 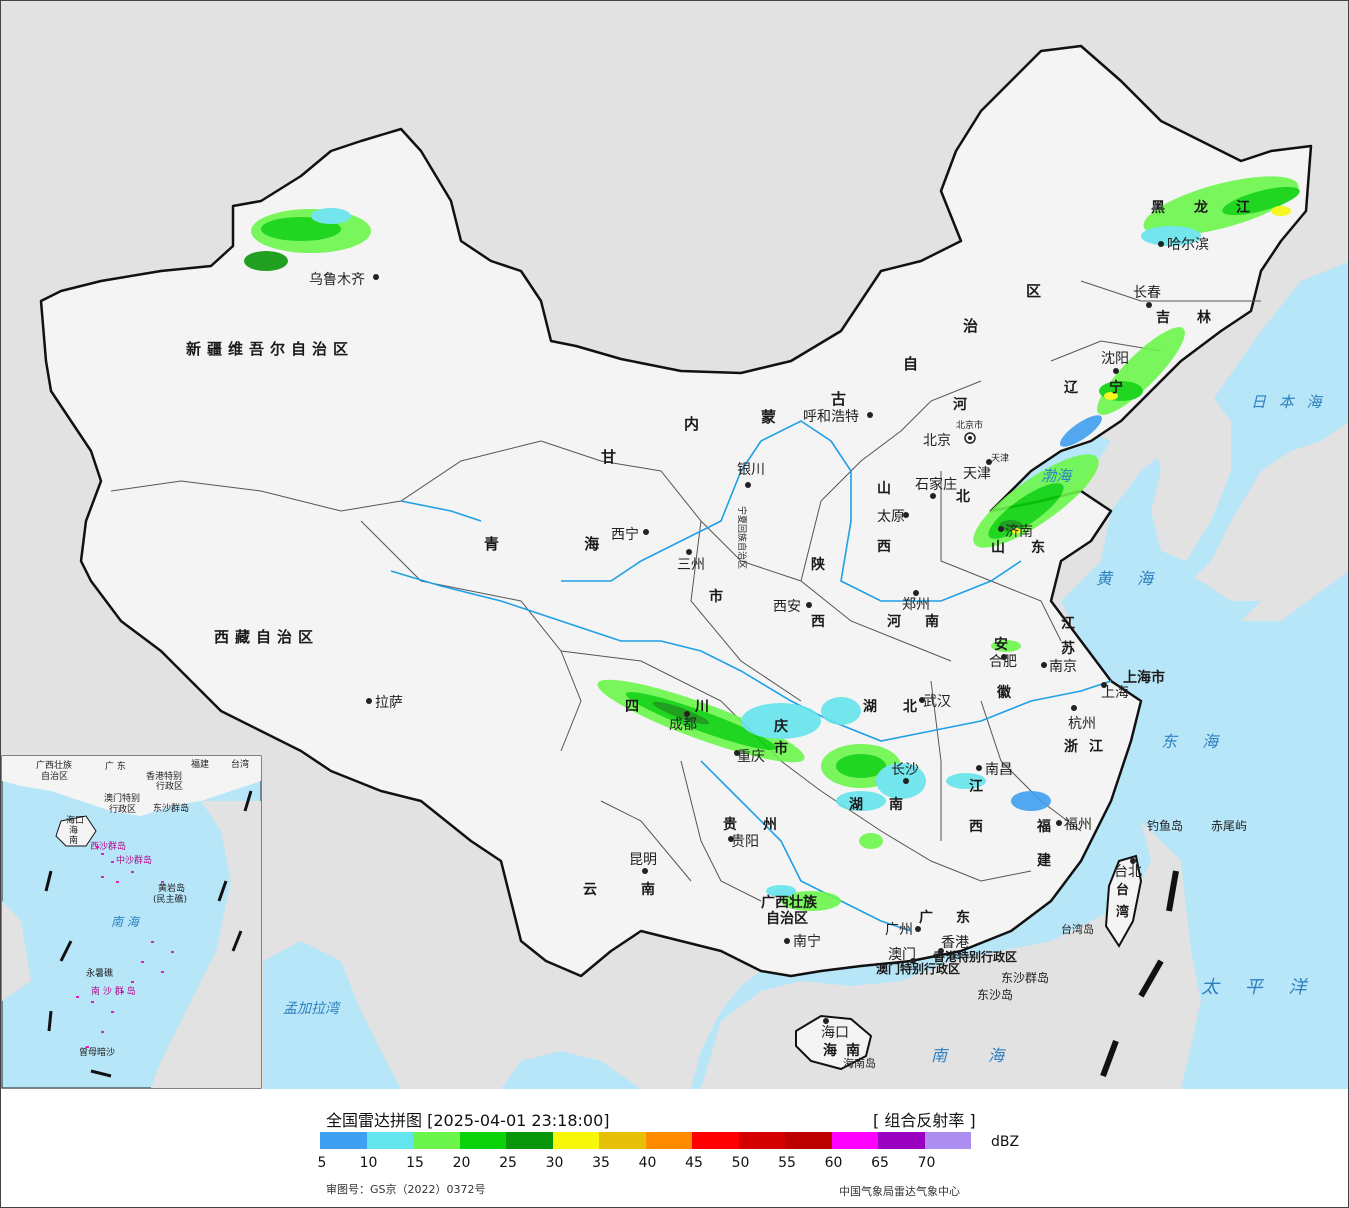 What do you see at coordinates (337, 280) in the screenshot?
I see `city-urumqi: 乌鲁木齐` at bounding box center [337, 280].